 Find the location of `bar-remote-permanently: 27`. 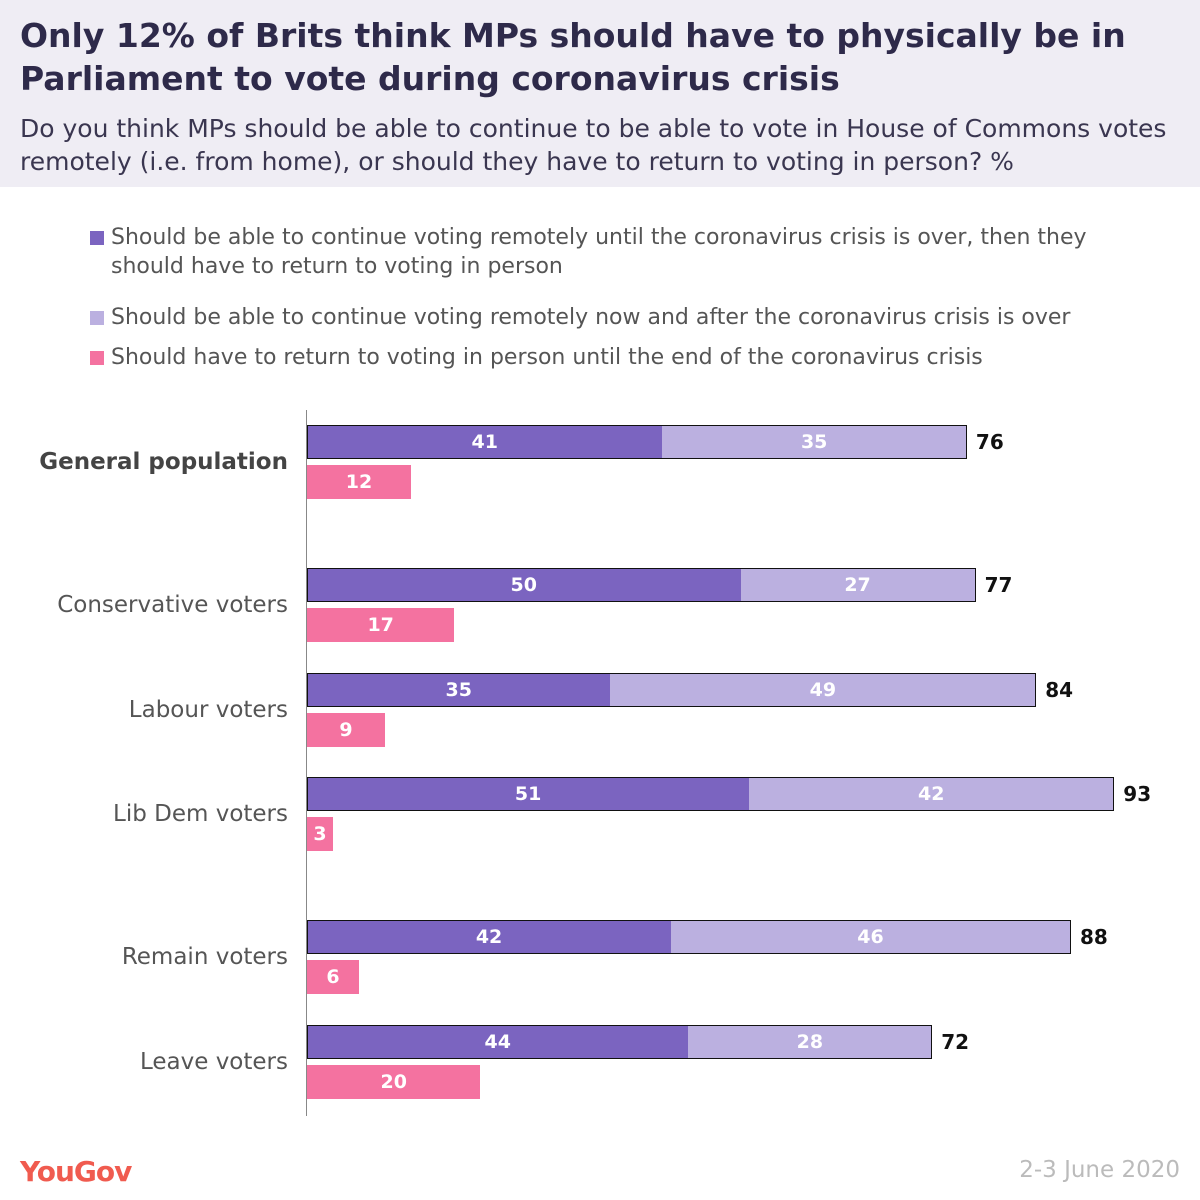

bar-remote-permanently: 27 is located at coordinates (857, 585).